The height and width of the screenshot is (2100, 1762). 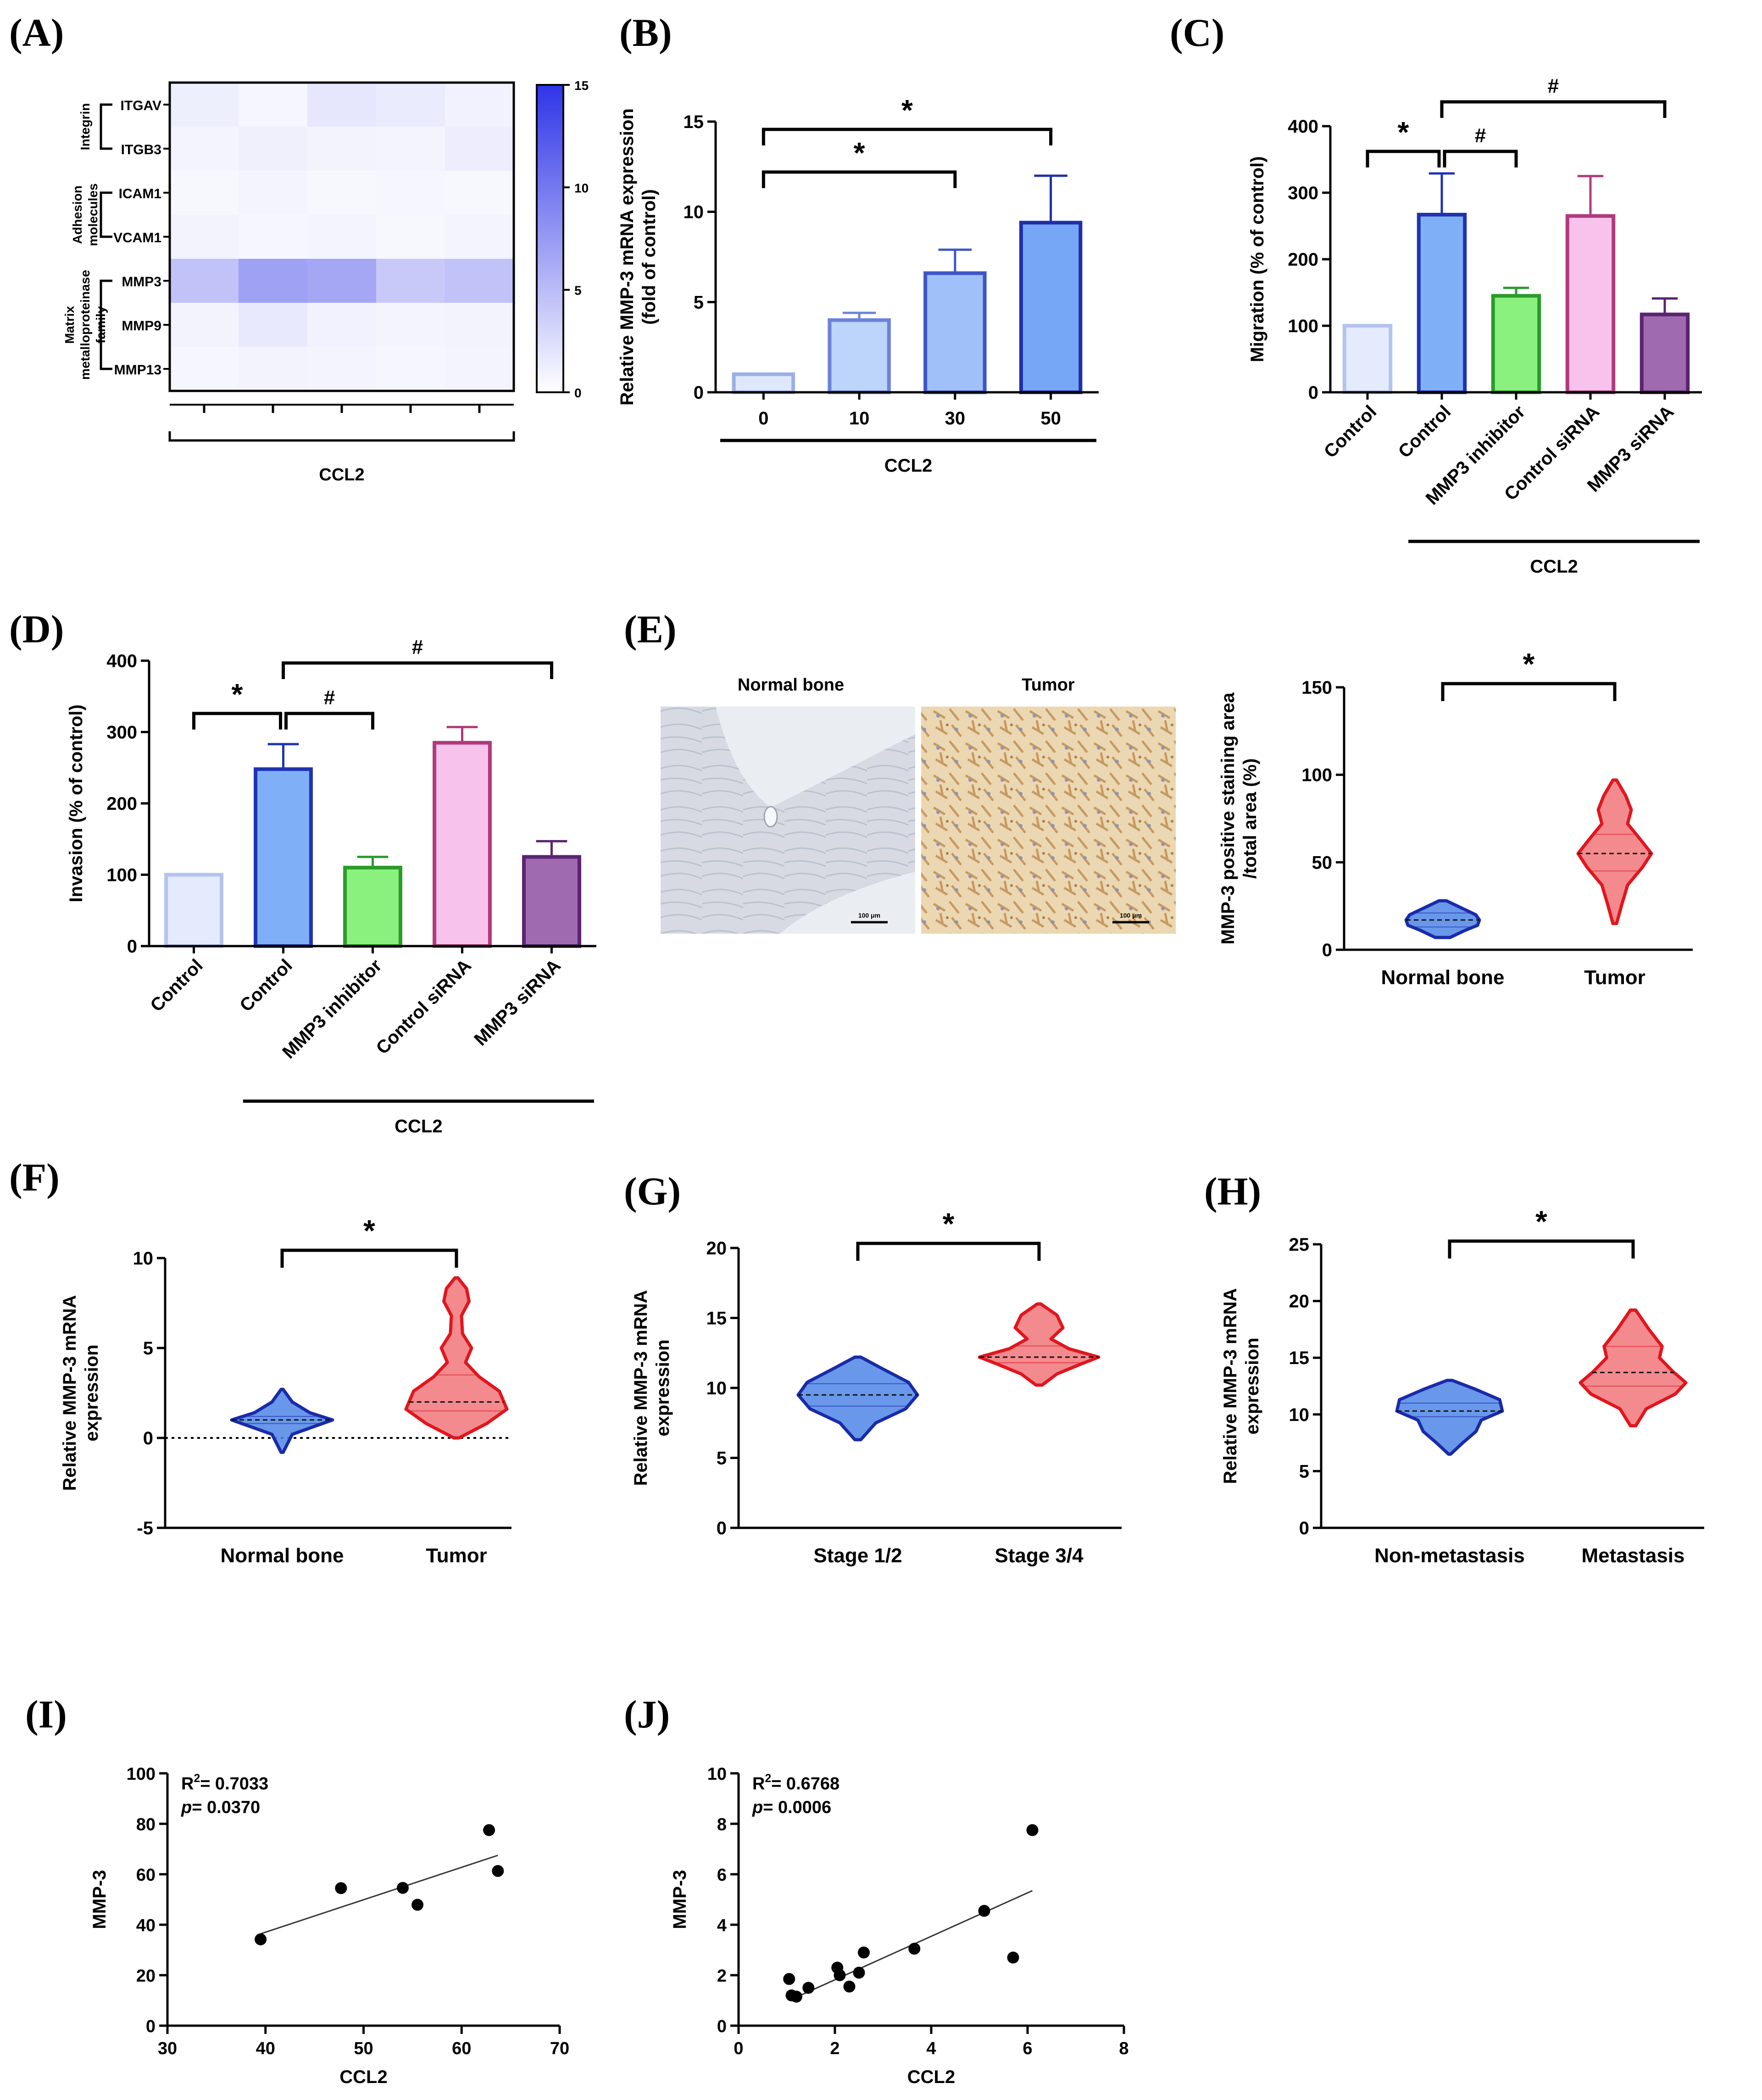 I want to click on p-value-annotation: p= 0.0006, so click(x=792, y=1807).